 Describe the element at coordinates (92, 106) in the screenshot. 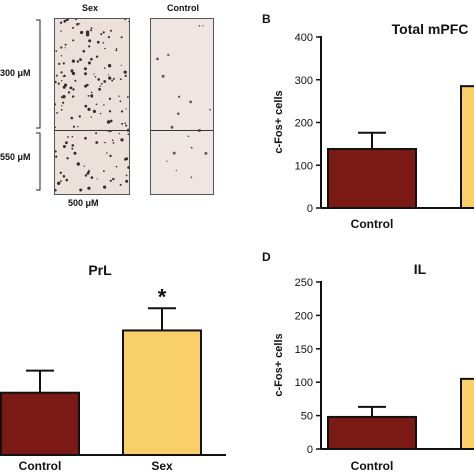

I see `micrograph-sex` at that location.